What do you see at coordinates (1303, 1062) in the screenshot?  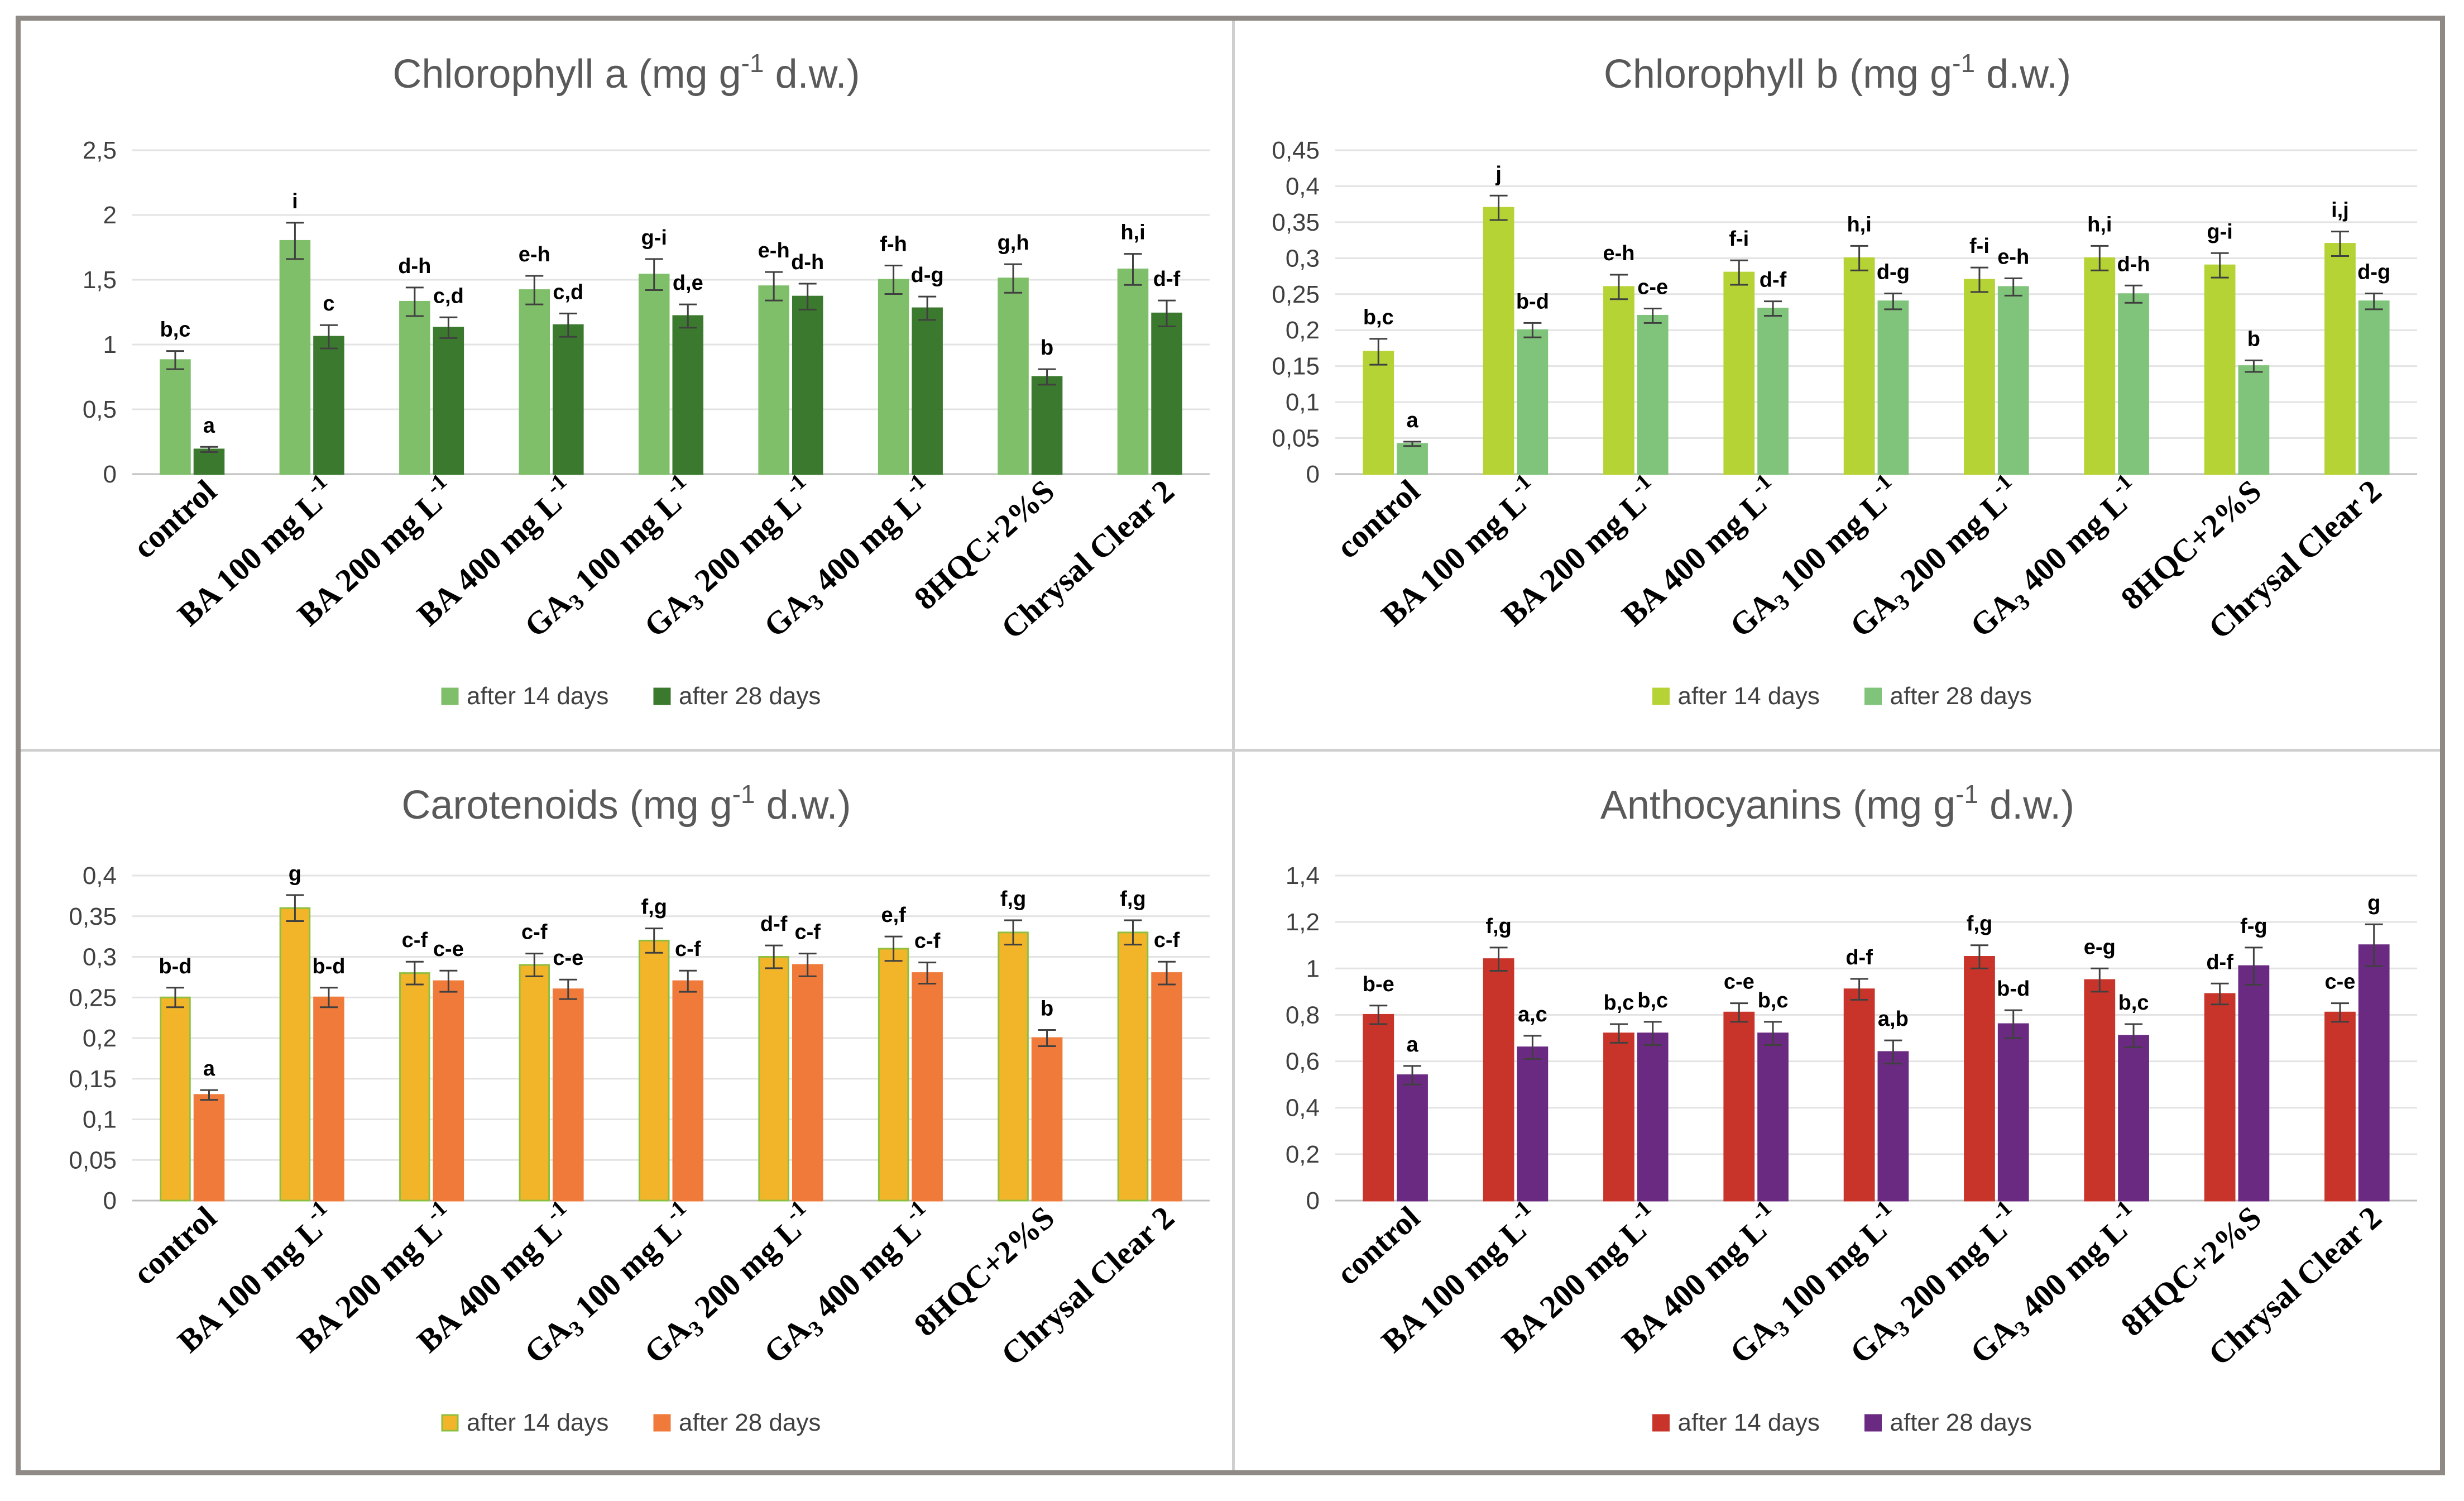 I see `y-tick-label: 0,6` at bounding box center [1303, 1062].